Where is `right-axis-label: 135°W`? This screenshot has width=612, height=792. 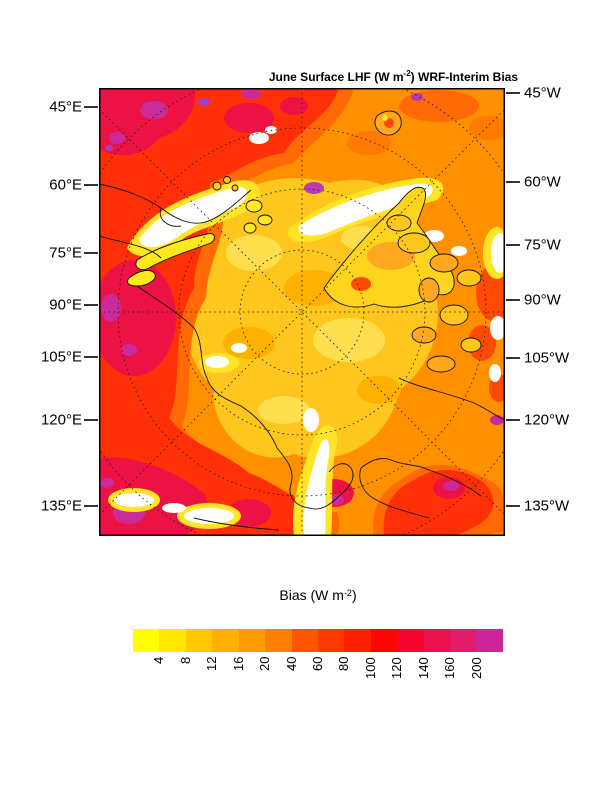
right-axis-label: 135°W is located at coordinates (547, 506).